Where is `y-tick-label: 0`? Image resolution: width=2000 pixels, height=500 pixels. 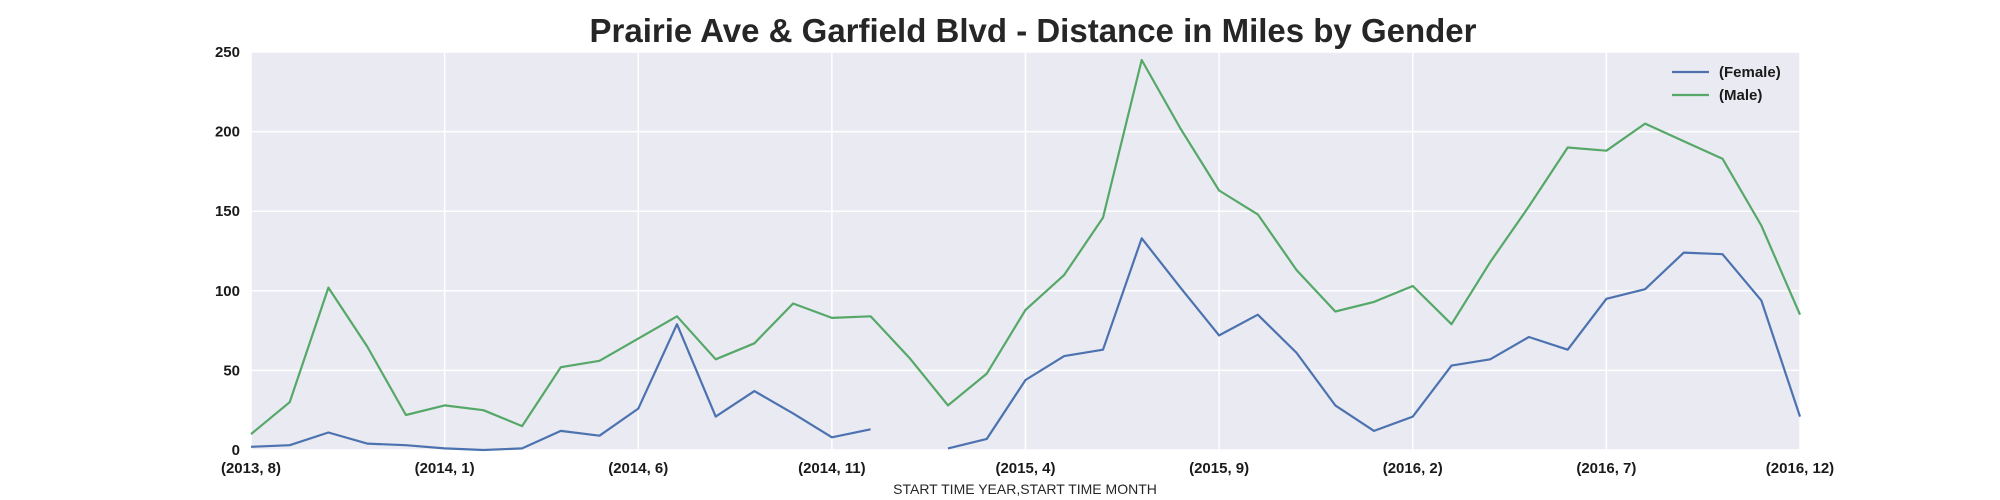 y-tick-label: 0 is located at coordinates (236, 450).